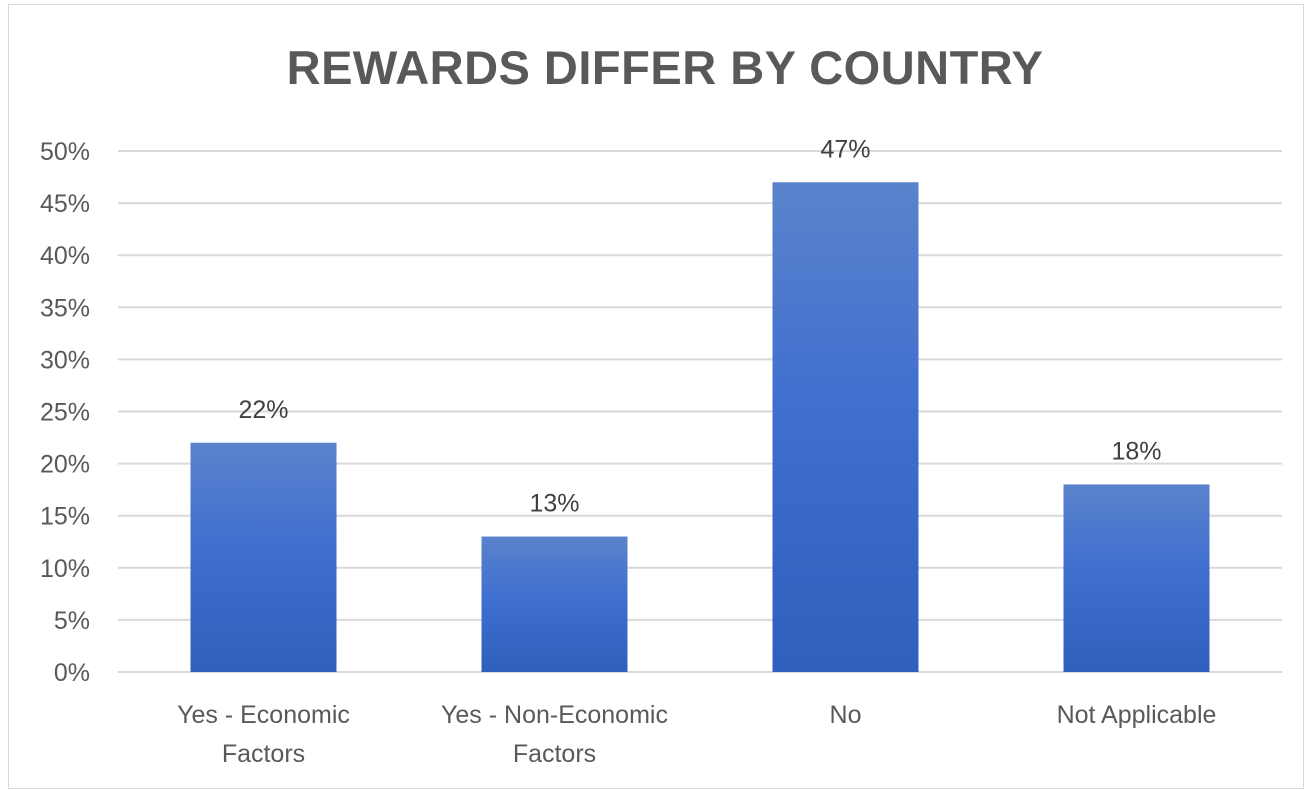 The height and width of the screenshot is (791, 1306). I want to click on data-label: 18%, so click(1136, 451).